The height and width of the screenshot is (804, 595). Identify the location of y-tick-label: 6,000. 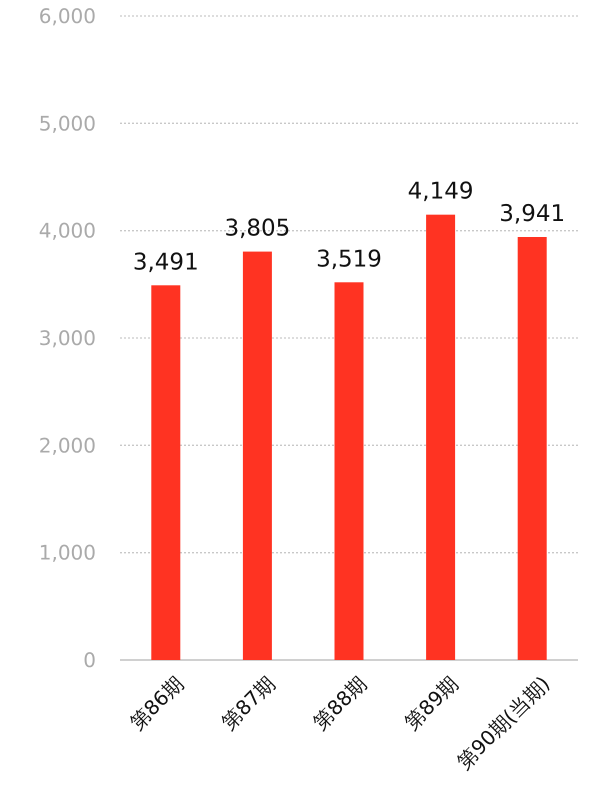
(67, 16).